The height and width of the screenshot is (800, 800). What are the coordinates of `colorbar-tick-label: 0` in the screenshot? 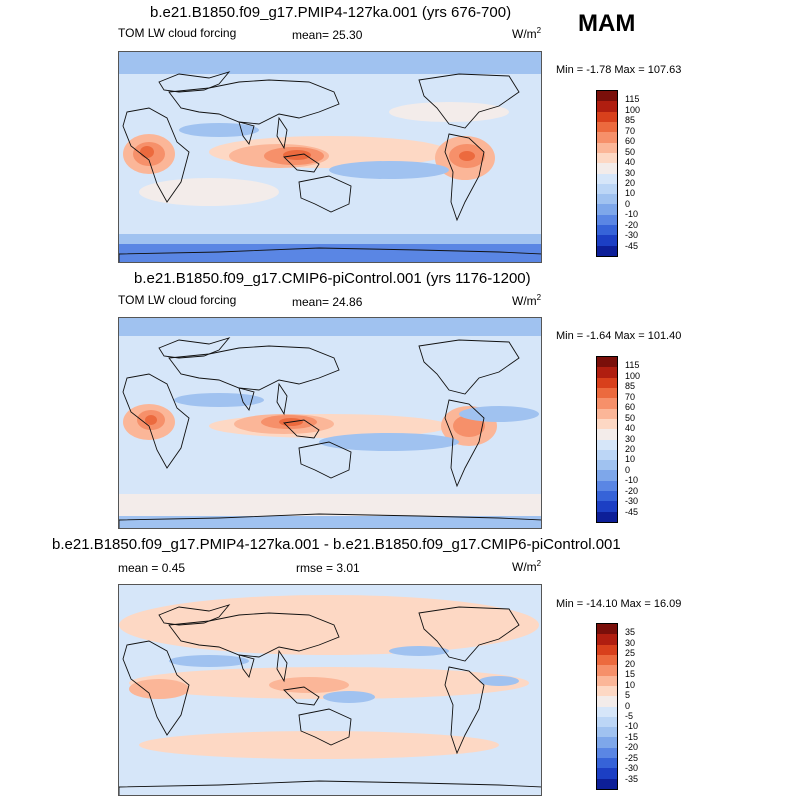 It's located at (628, 705).